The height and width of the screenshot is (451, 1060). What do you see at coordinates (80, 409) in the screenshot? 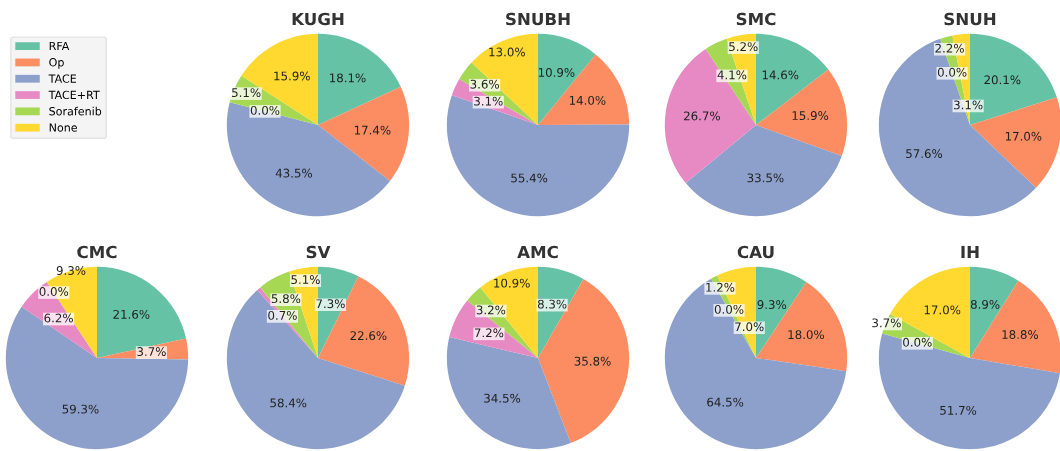
I see `data-label: 59.3%` at bounding box center [80, 409].